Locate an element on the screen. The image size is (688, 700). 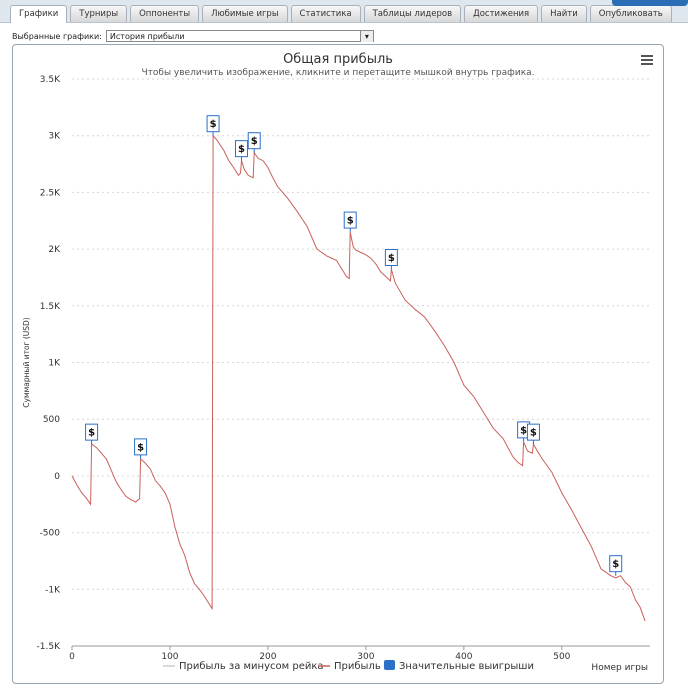
tab-6: Достижения is located at coordinates (501, 13).